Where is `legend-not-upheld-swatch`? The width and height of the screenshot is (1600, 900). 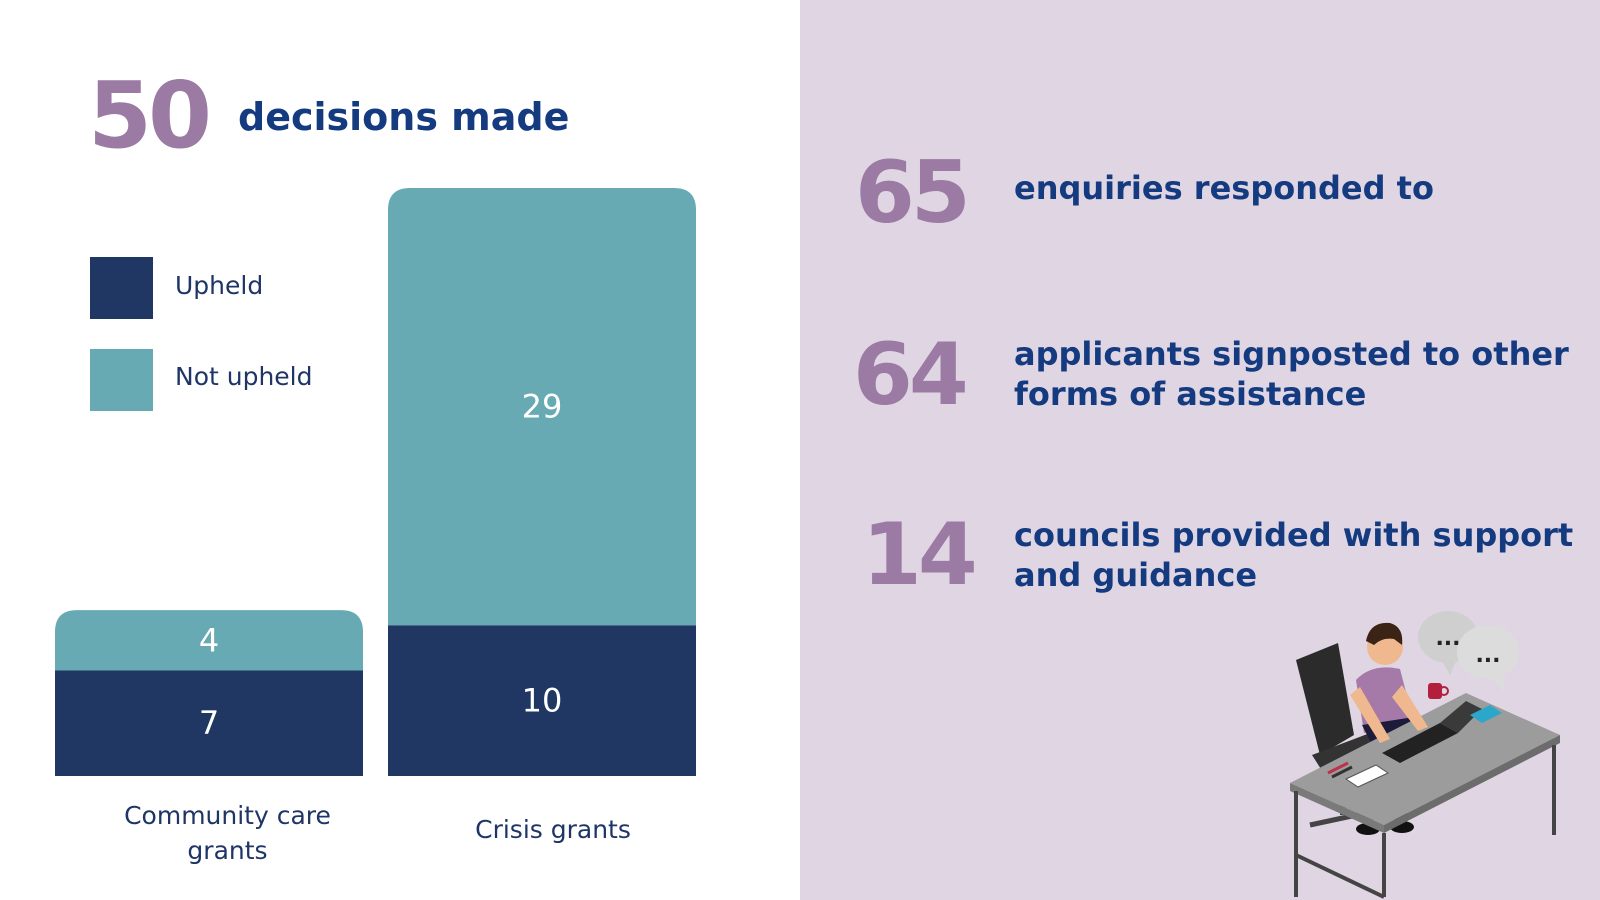 legend-not-upheld-swatch is located at coordinates (121, 380).